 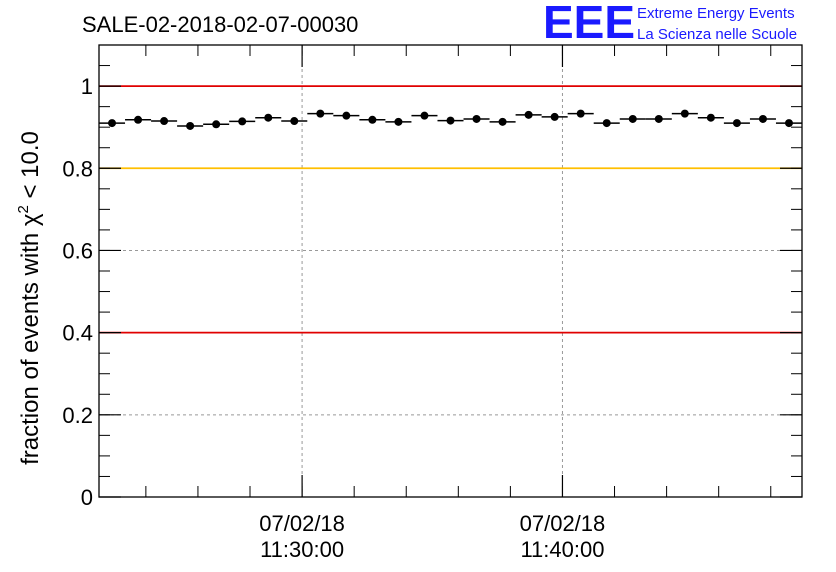 What do you see at coordinates (716, 13) in the screenshot?
I see `eee-logo-line1: Extreme Energy Events` at bounding box center [716, 13].